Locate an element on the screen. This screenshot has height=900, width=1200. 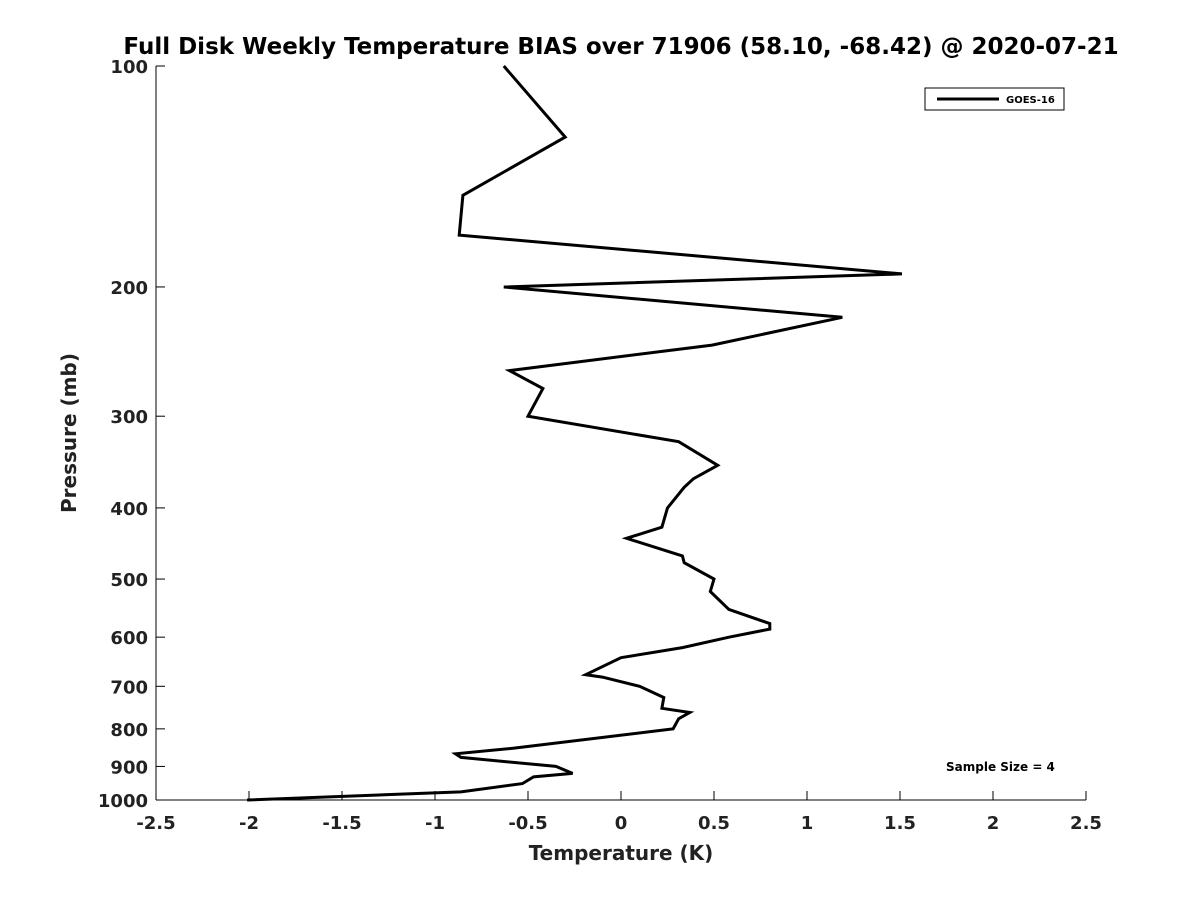
x-tick-label: 0 is located at coordinates (621, 823).